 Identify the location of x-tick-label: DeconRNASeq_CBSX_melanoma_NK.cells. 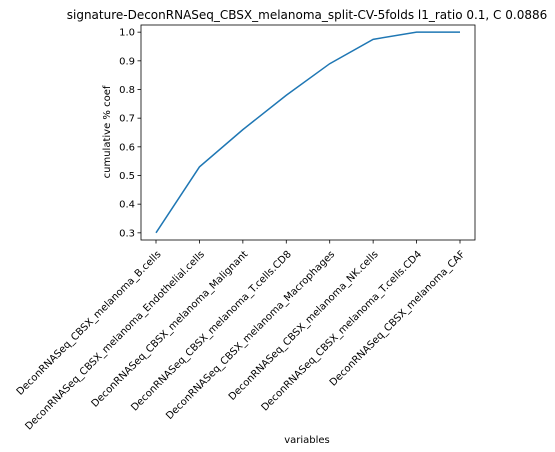
(304, 326).